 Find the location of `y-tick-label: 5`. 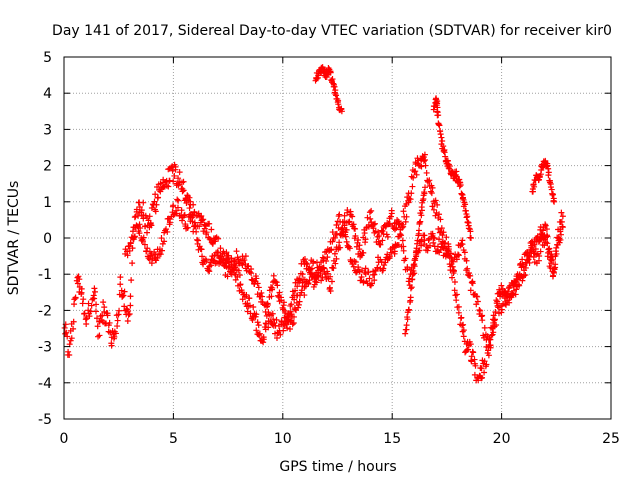

y-tick-label: 5 is located at coordinates (47, 58).